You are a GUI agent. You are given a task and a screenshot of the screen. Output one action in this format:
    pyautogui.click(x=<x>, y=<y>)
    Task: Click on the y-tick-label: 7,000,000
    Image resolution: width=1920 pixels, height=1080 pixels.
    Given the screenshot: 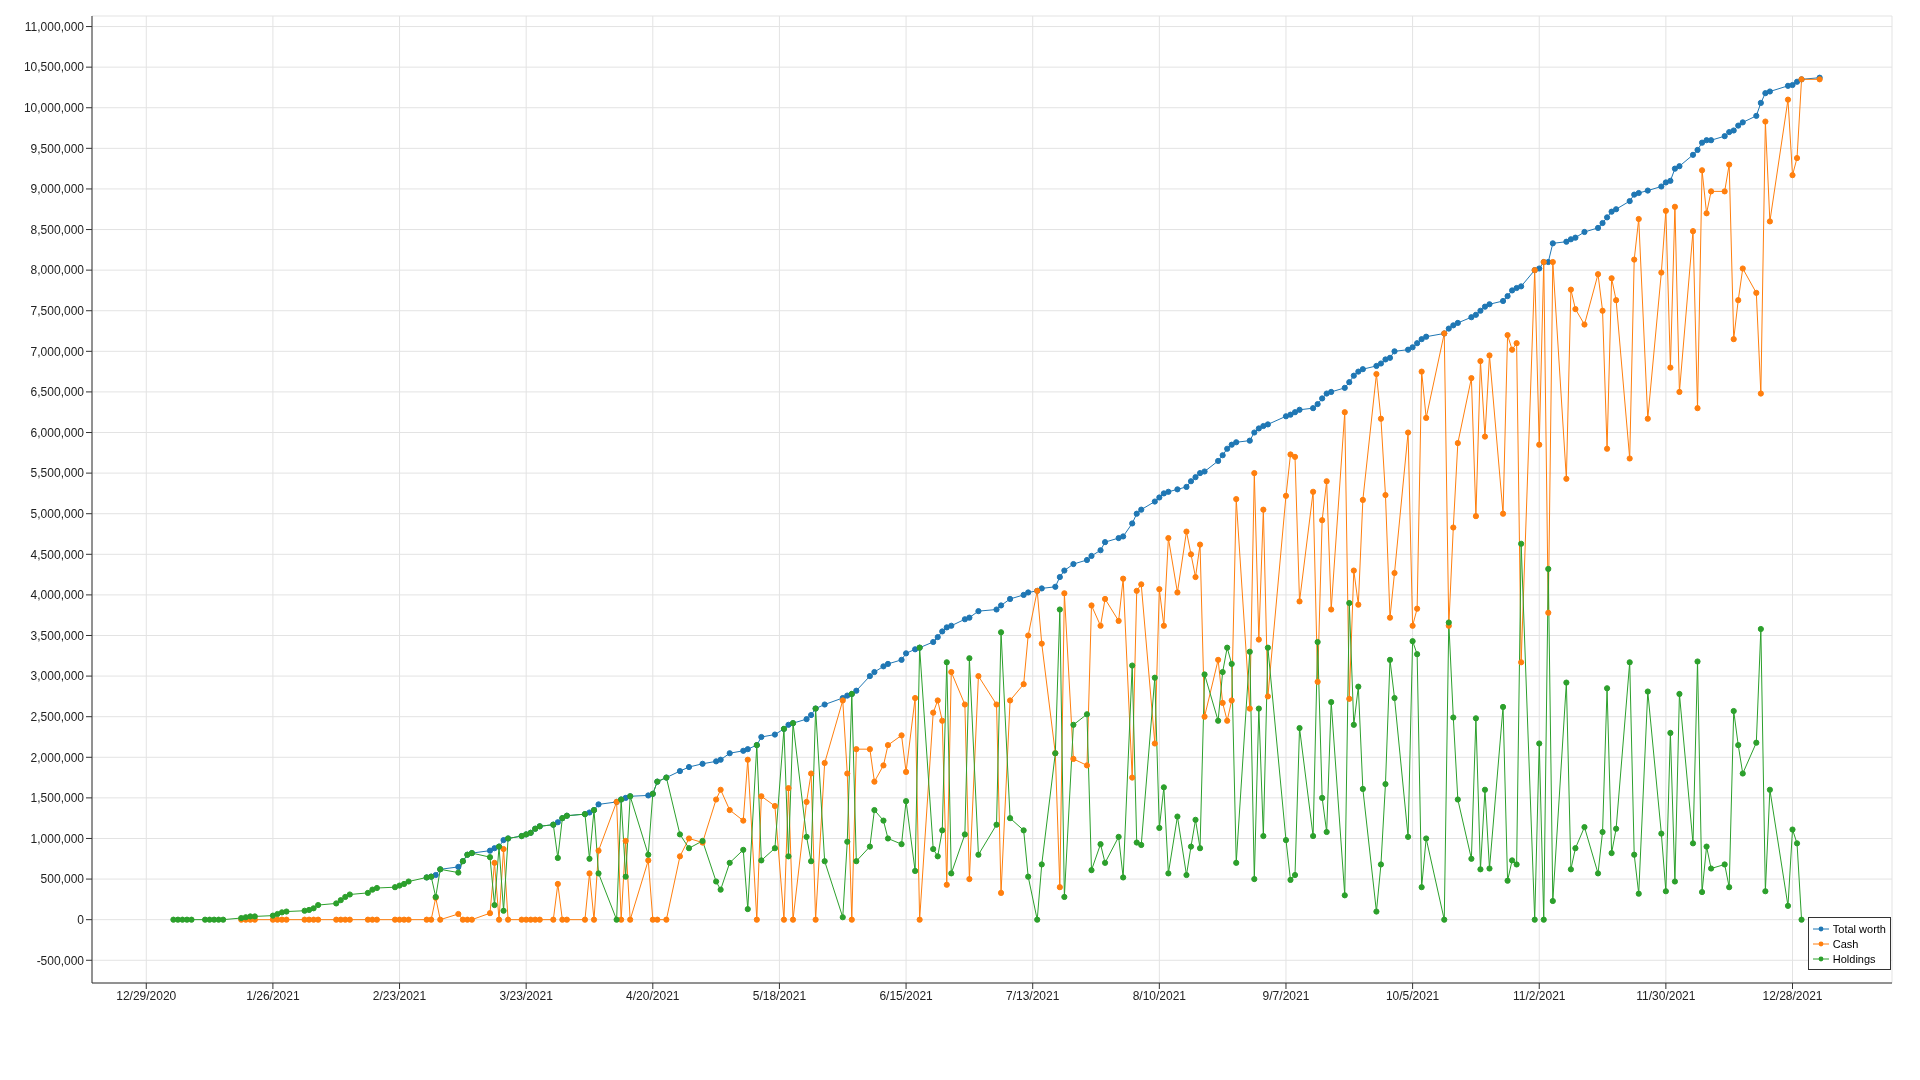 What is the action you would take?
    pyautogui.click(x=57, y=351)
    